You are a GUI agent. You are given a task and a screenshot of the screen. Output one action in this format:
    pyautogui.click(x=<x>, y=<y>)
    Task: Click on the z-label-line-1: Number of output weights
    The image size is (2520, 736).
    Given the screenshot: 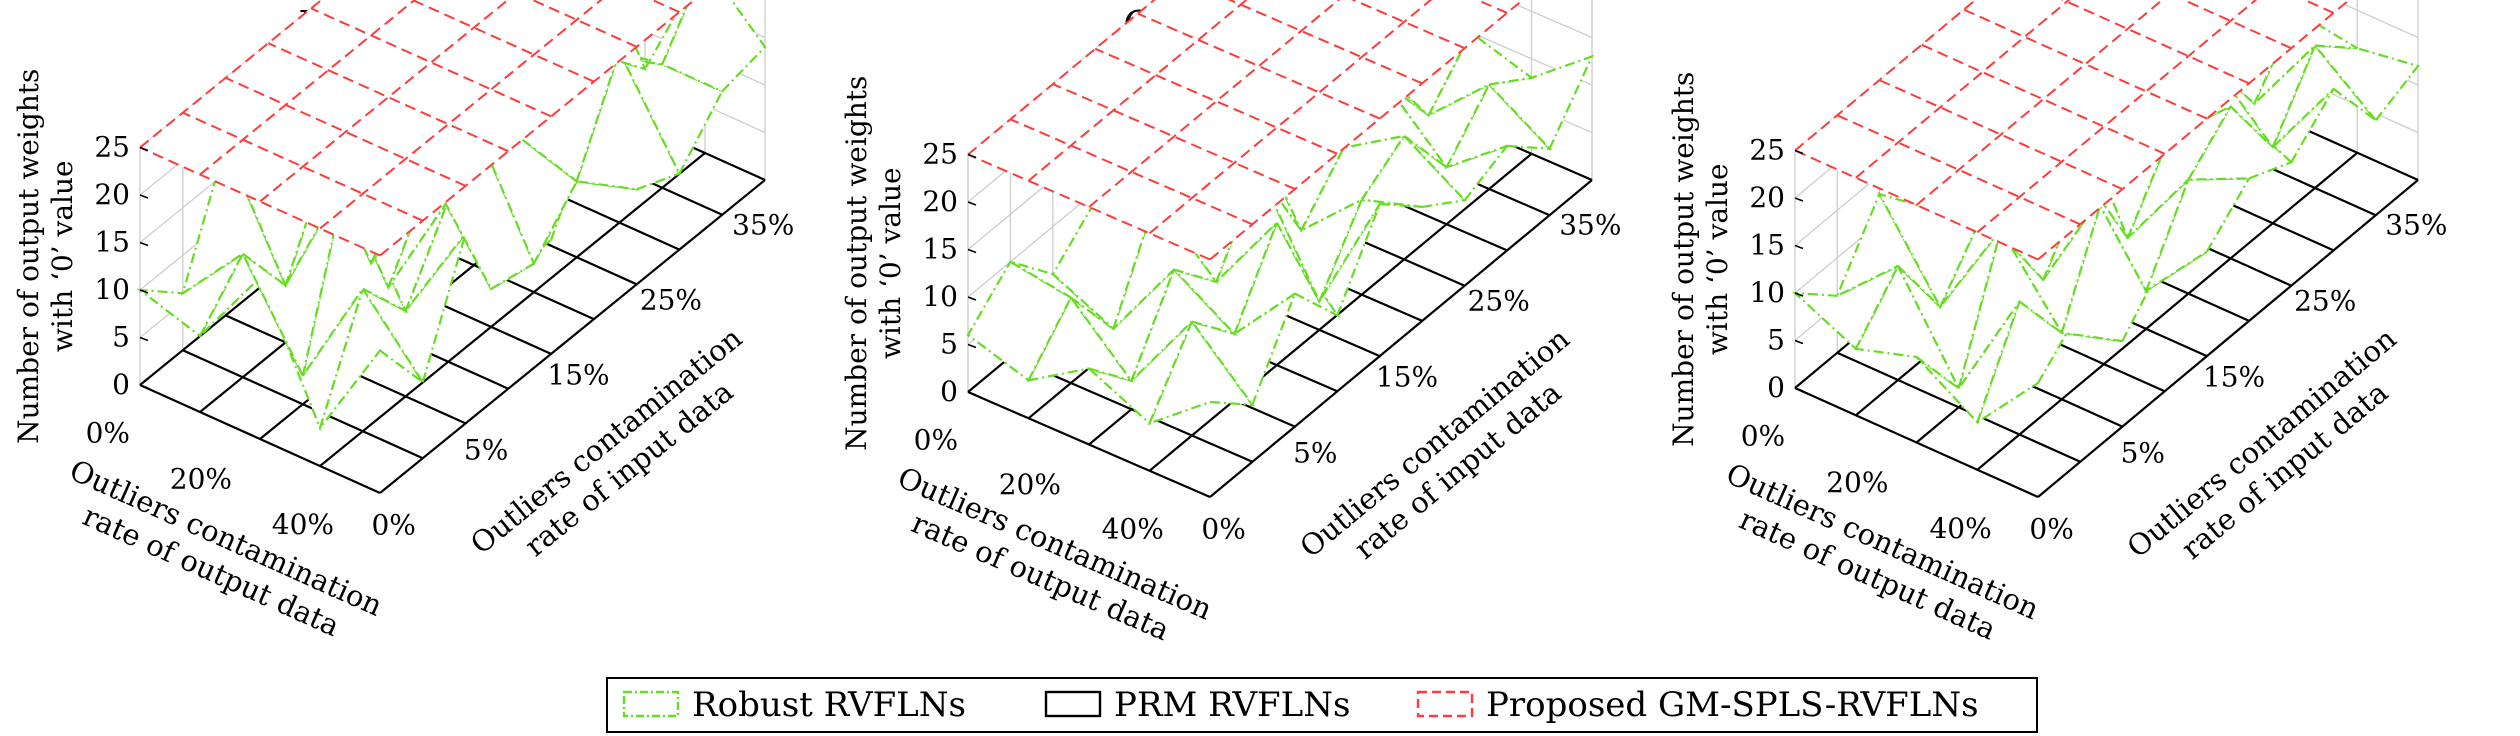 What is the action you would take?
    pyautogui.click(x=28, y=256)
    